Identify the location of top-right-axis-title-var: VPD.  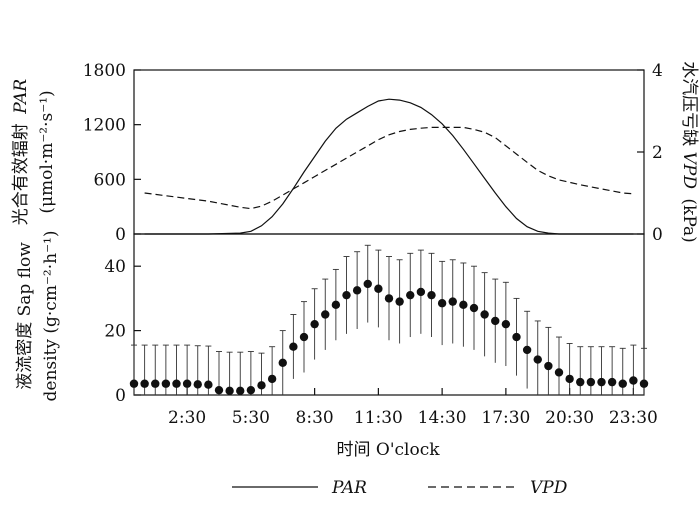
(689, 171).